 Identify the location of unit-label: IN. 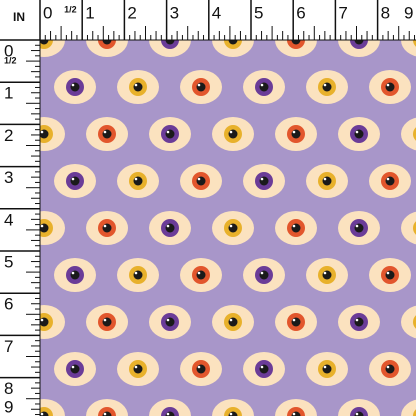
(19, 17).